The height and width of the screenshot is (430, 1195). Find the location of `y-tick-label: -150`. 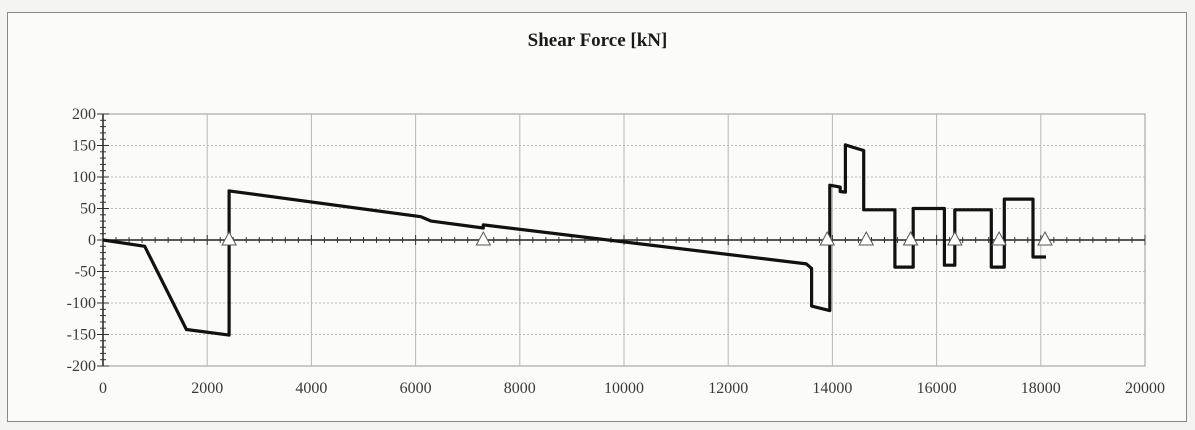

y-tick-label: -150 is located at coordinates (81, 335).